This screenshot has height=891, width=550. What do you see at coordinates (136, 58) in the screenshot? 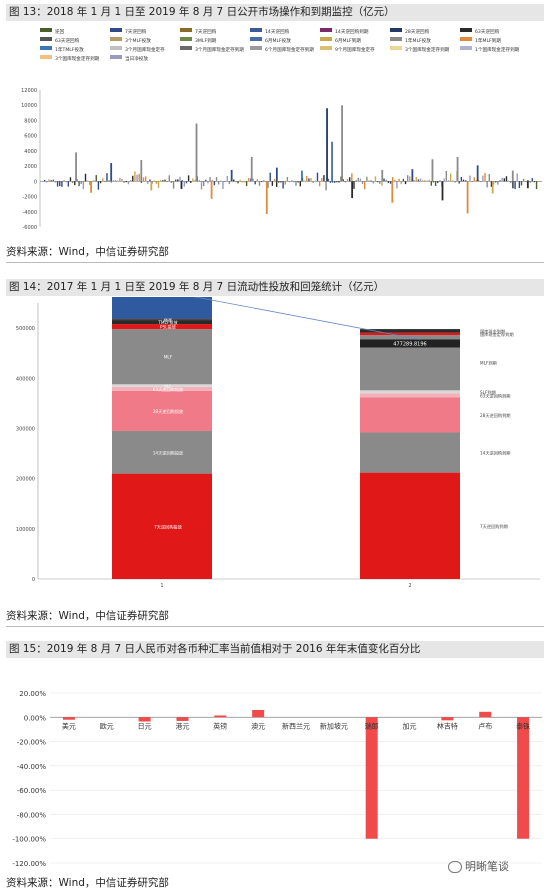
I see `legend-label: 当日净投放` at bounding box center [136, 58].